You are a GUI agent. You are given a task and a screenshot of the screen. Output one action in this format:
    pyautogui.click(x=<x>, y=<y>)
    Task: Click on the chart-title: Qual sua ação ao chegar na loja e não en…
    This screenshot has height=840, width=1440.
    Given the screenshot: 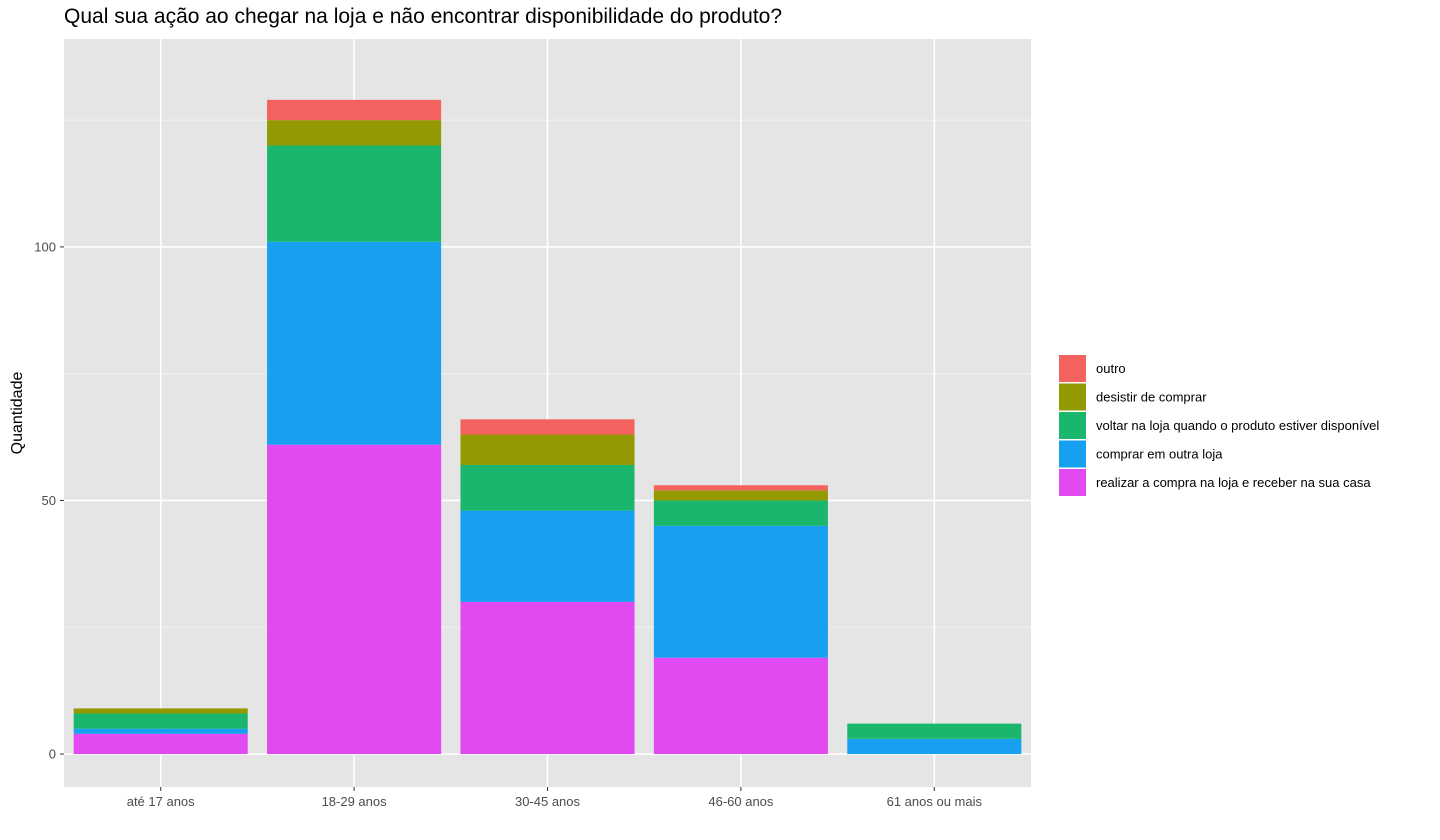 What is the action you would take?
    pyautogui.click(x=423, y=16)
    